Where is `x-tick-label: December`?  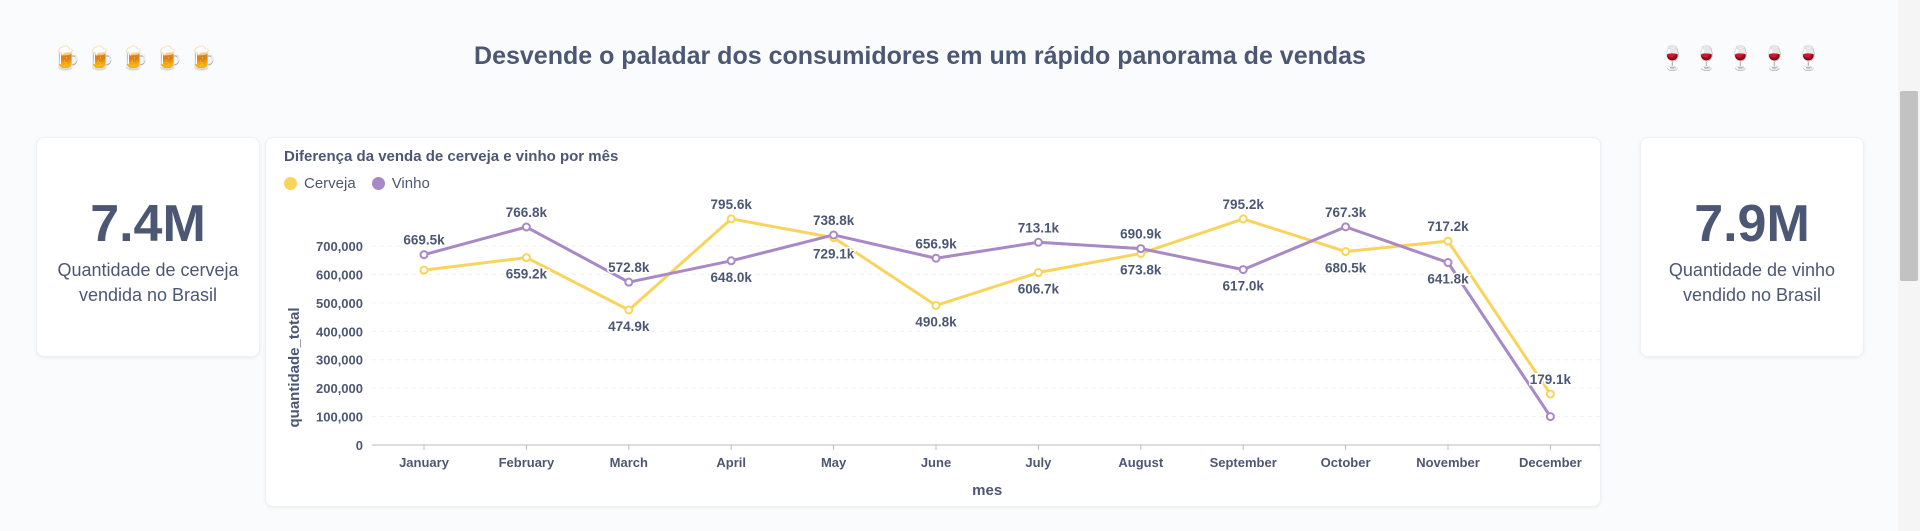
x-tick-label: December is located at coordinates (1550, 462).